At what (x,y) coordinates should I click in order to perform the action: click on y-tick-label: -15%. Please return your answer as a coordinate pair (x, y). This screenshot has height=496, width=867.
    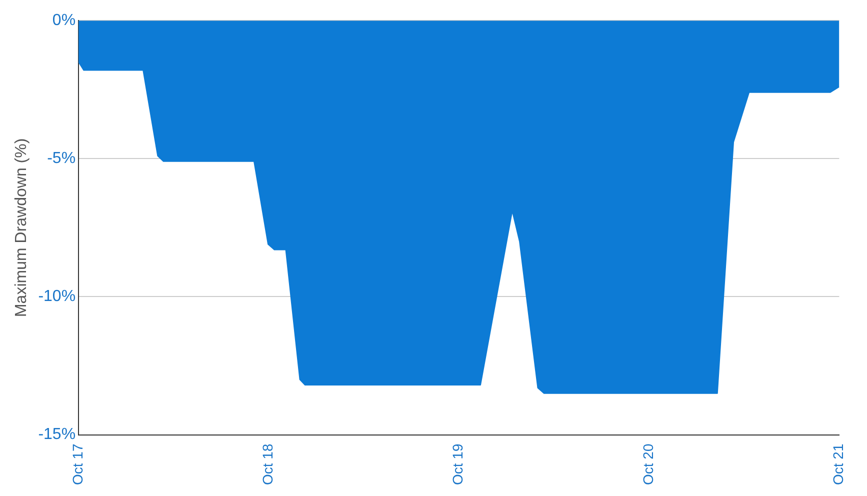
    Looking at the image, I should click on (57, 435).